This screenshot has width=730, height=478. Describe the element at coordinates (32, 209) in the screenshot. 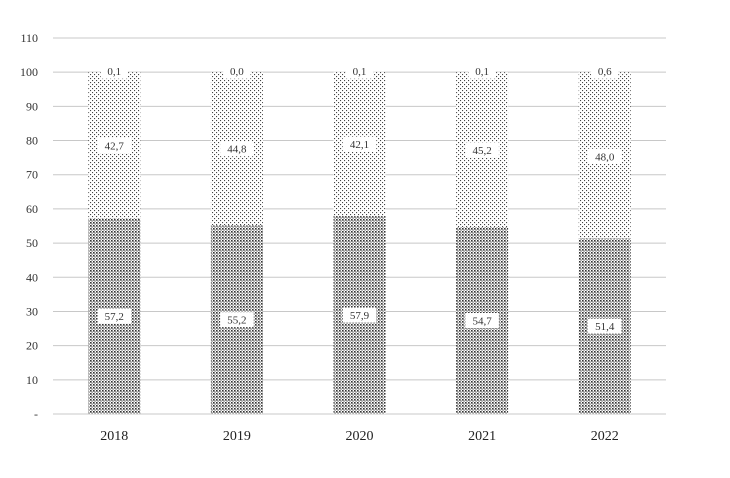

I see `y-tick-label: 60` at that location.